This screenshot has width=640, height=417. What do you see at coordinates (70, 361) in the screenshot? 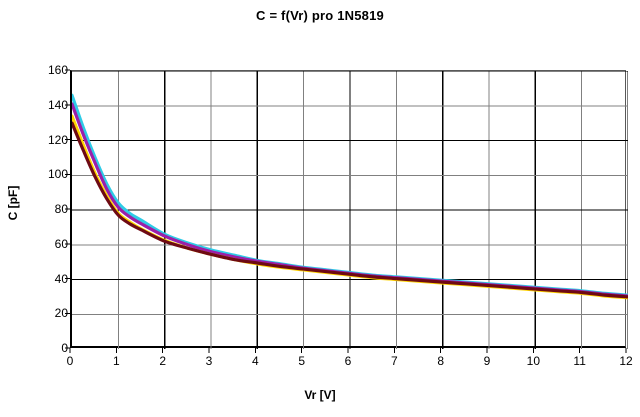
I see `x-tick-label: 0` at bounding box center [70, 361].